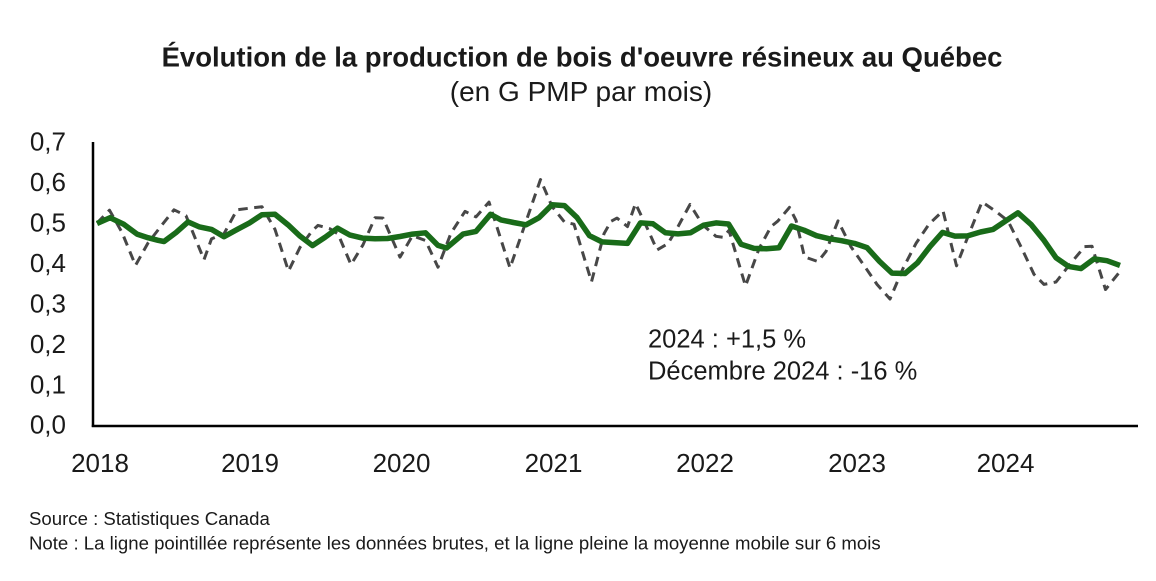  Describe the element at coordinates (149, 518) in the screenshot. I see `svg-text: Source : Statistiques Canada` at that location.